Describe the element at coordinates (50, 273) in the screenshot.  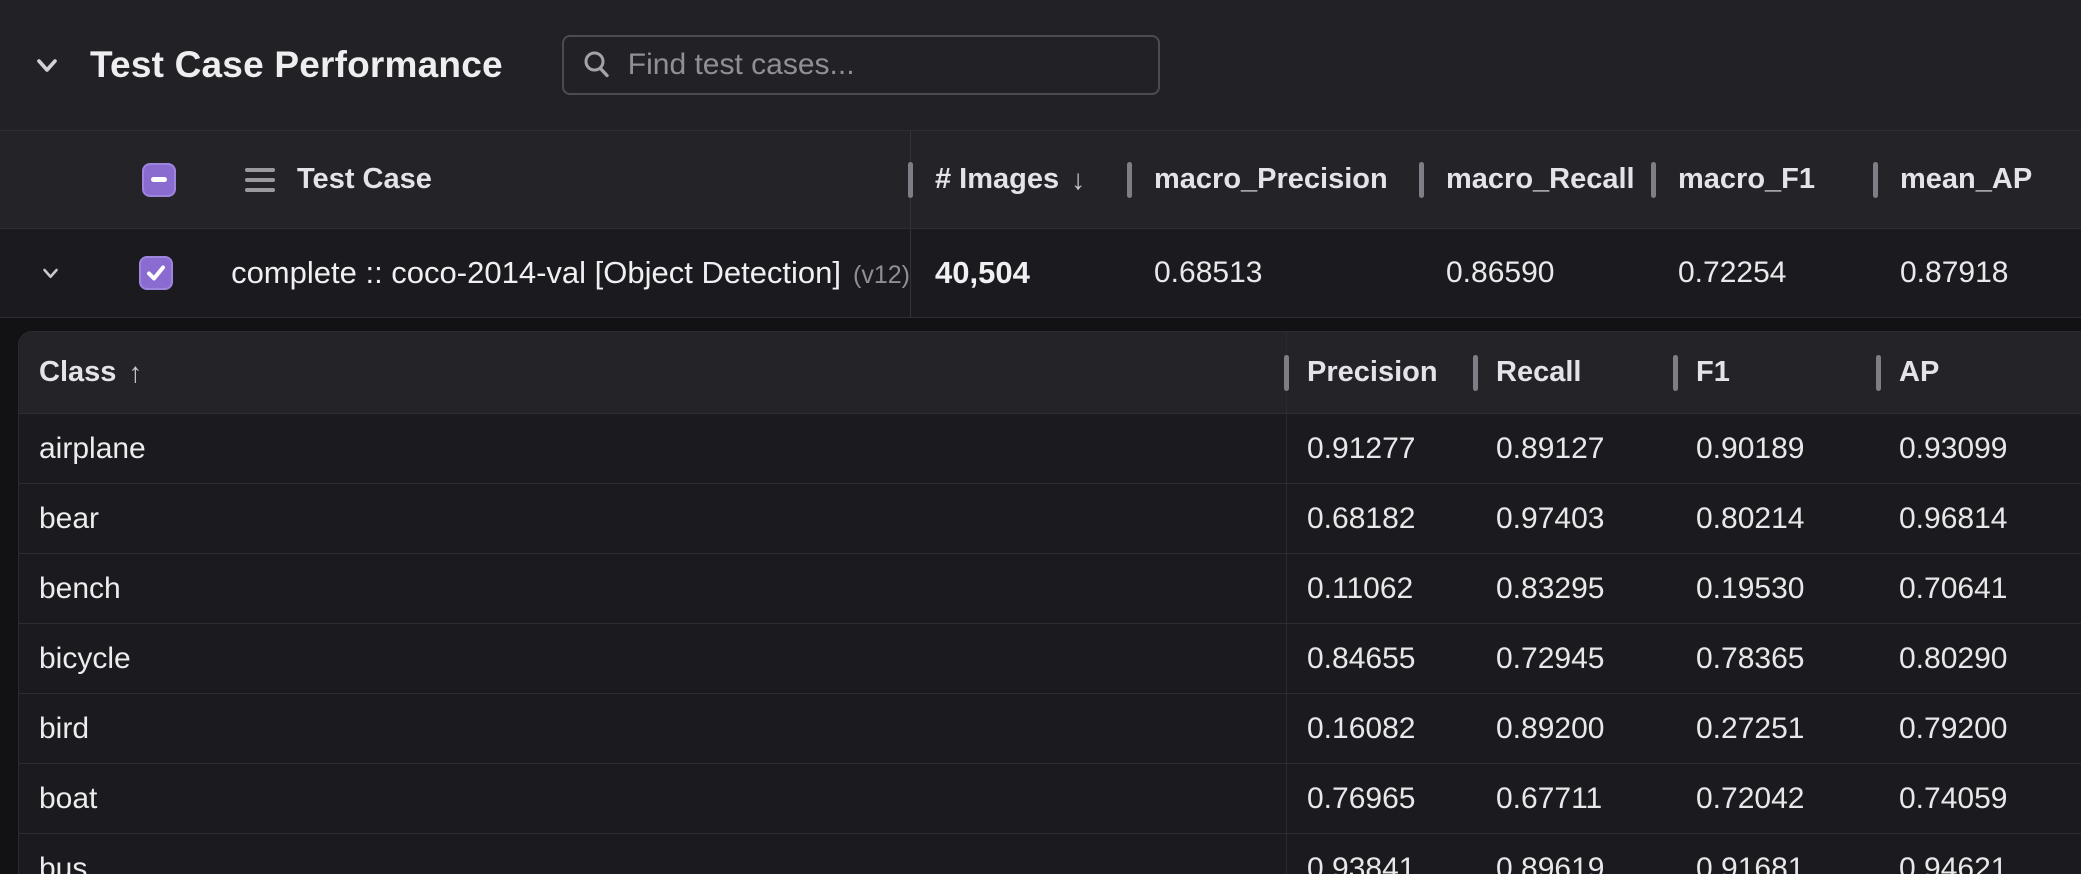
I see `expand-chevron-icon` at that location.